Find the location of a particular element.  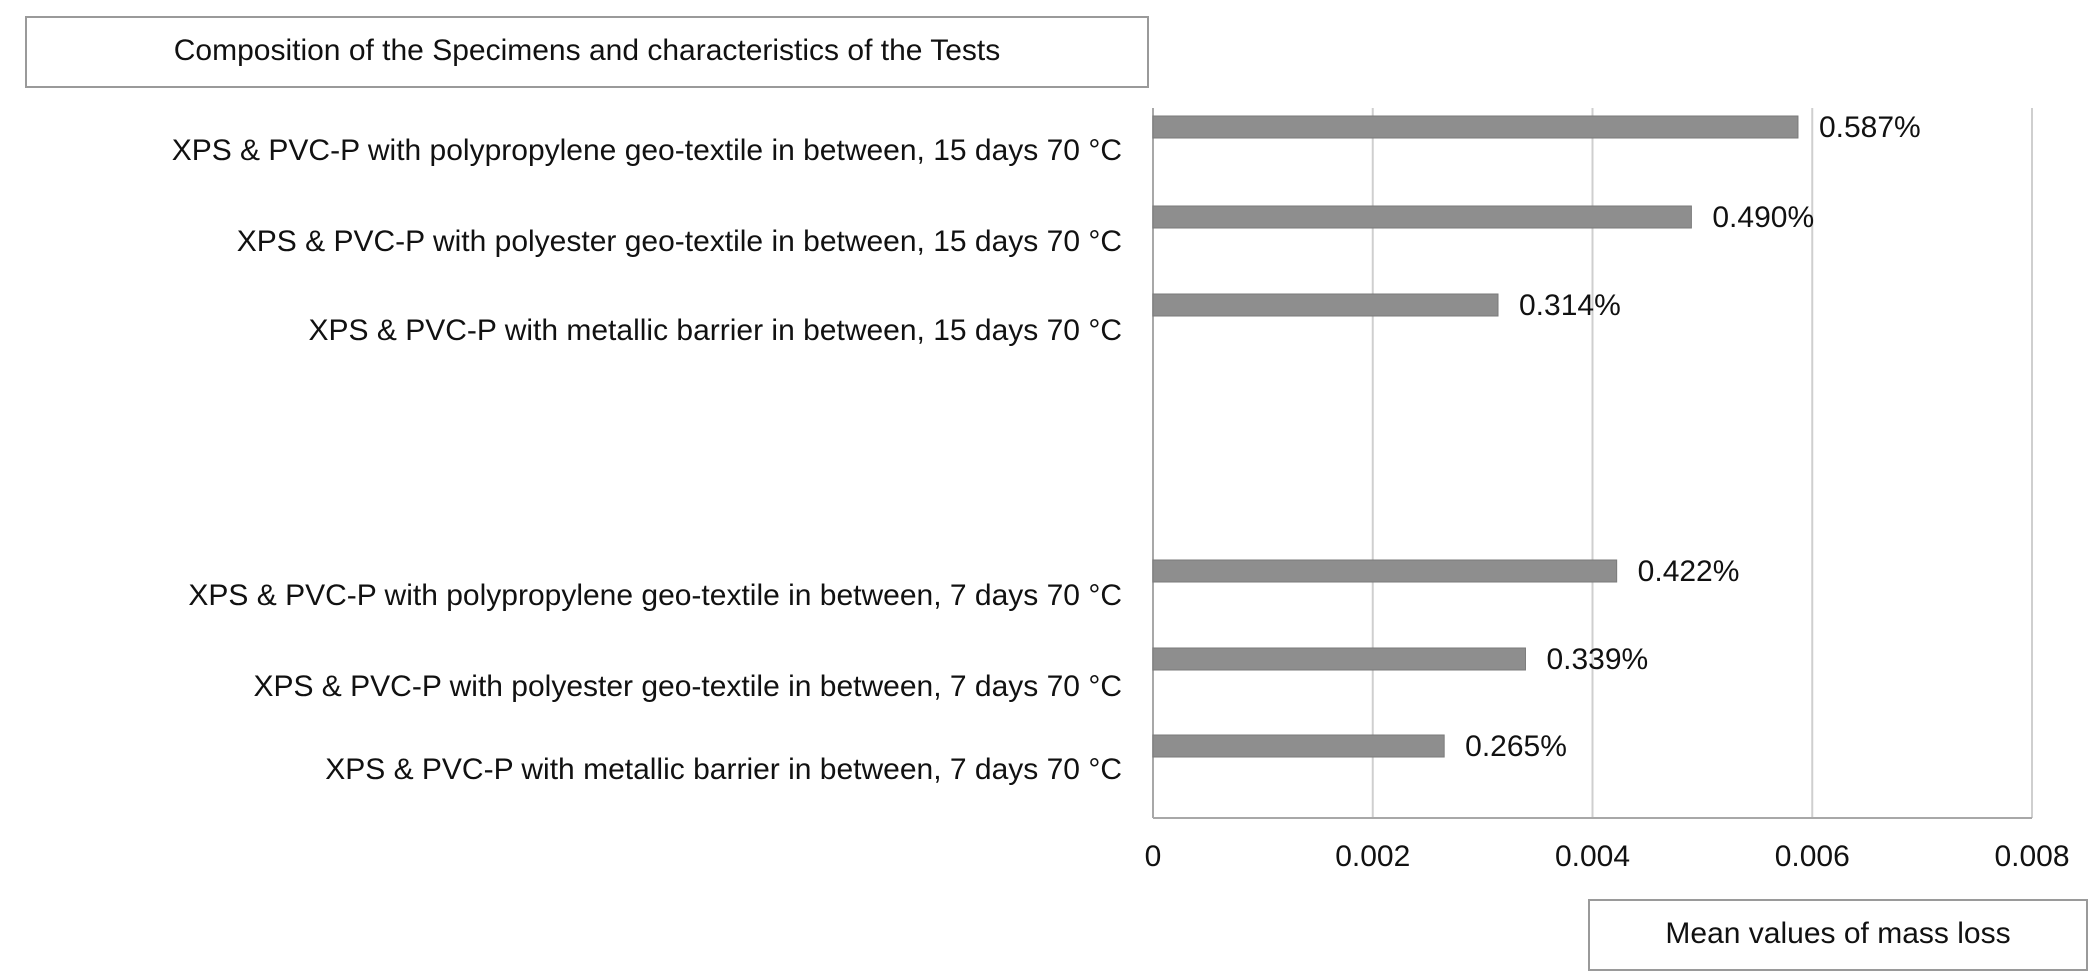

data-label: 0.339% is located at coordinates (1597, 659).